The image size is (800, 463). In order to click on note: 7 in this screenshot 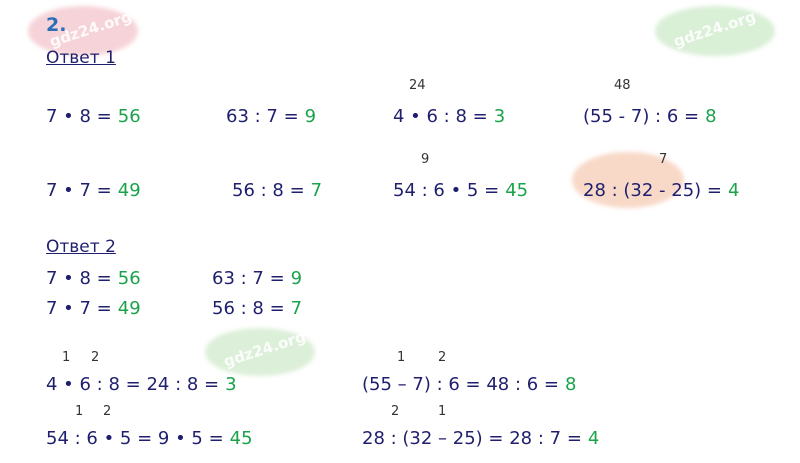, I will do `click(663, 159)`.